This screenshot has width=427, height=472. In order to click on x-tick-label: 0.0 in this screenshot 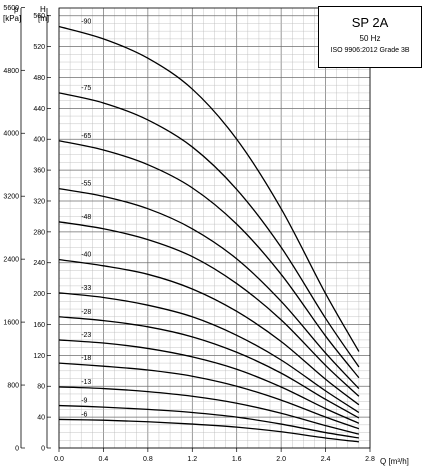, I will do `click(59, 459)`.